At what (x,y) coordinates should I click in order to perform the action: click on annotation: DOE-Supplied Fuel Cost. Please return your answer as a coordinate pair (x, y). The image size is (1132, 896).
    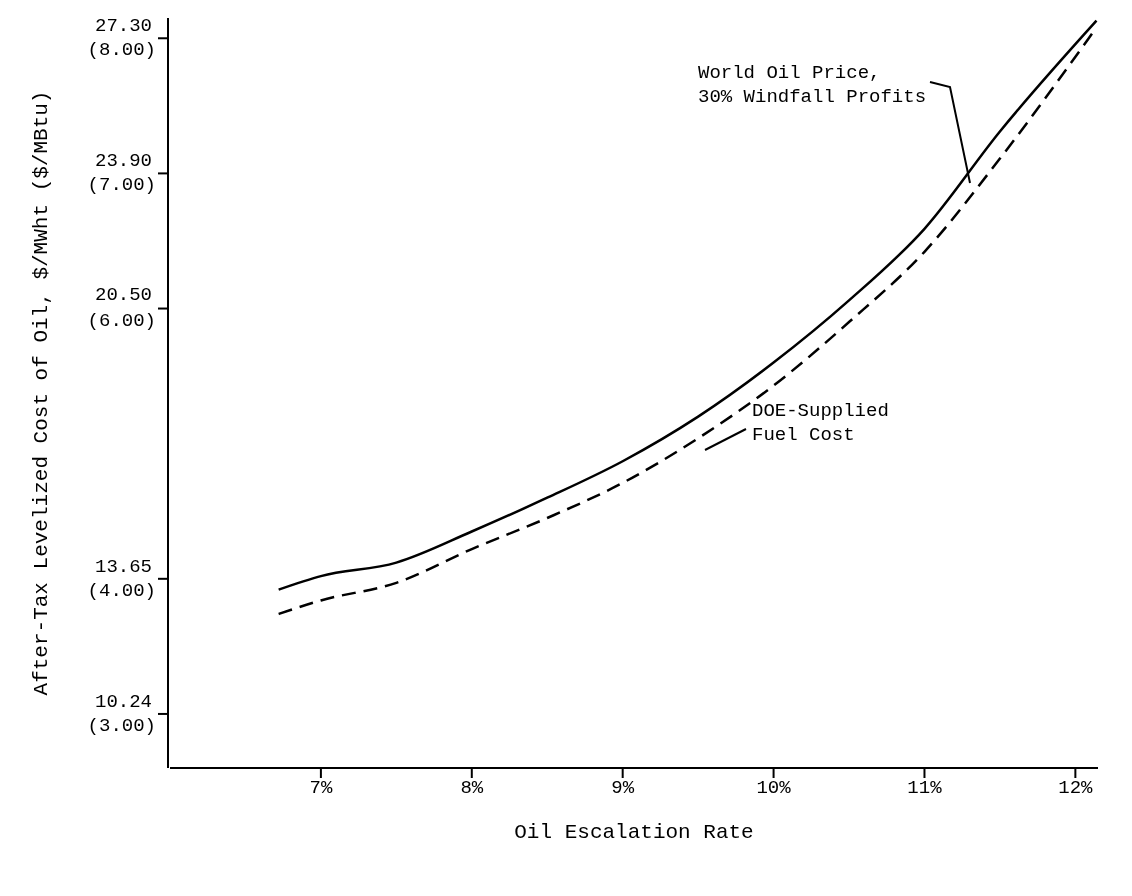
    Looking at the image, I should click on (820, 423).